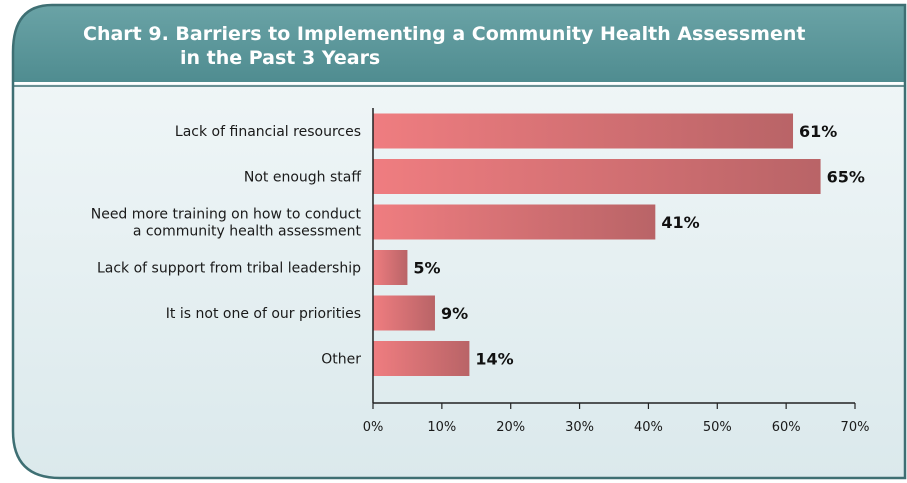 The width and height of the screenshot is (907, 483). I want to click on category-label-4: Lack of support from tribal leadership, so click(229, 269).